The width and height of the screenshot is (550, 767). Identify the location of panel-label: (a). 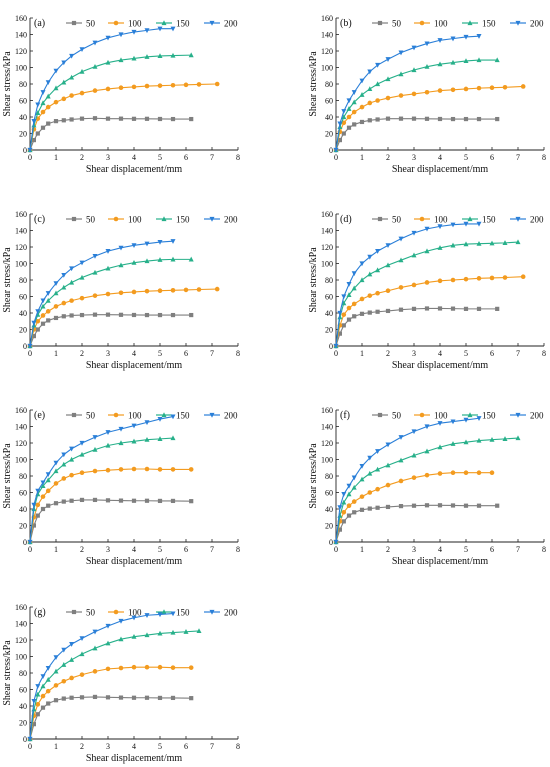
(39, 23).